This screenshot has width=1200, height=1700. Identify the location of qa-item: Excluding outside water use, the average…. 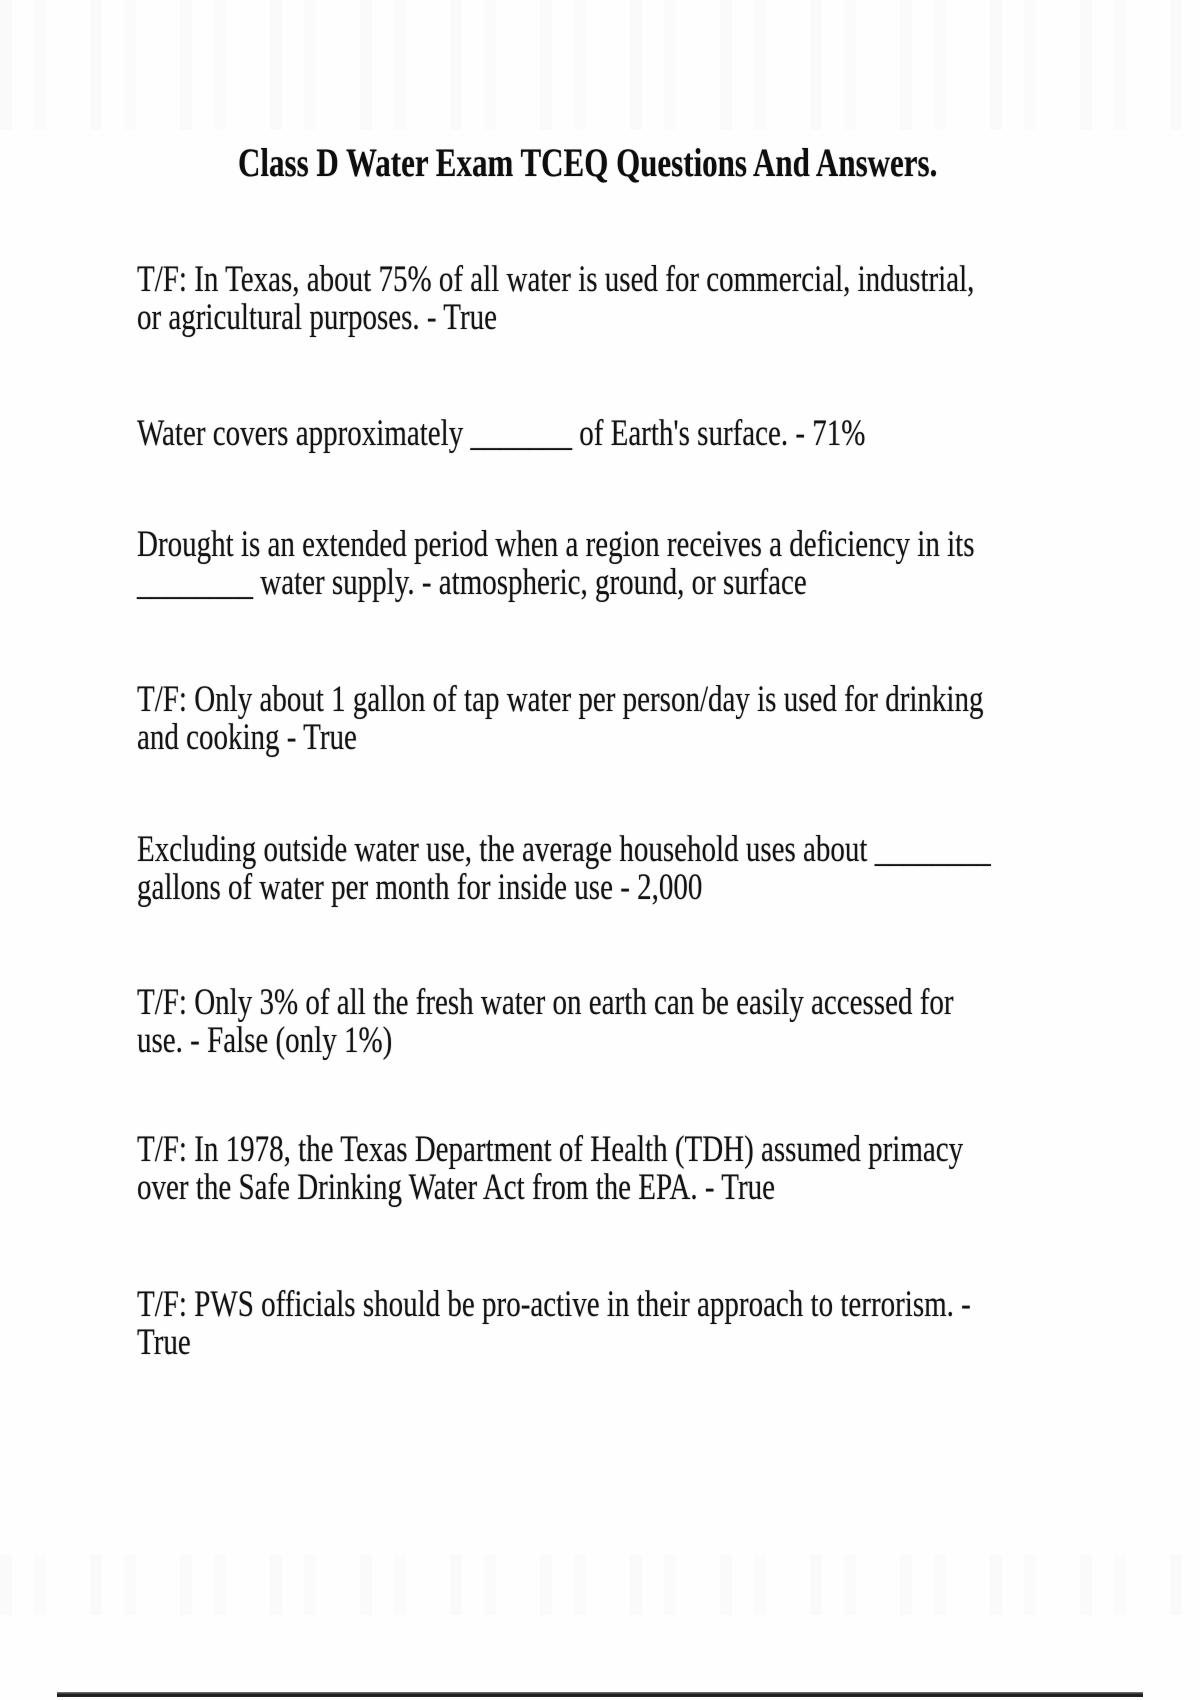
(564, 868).